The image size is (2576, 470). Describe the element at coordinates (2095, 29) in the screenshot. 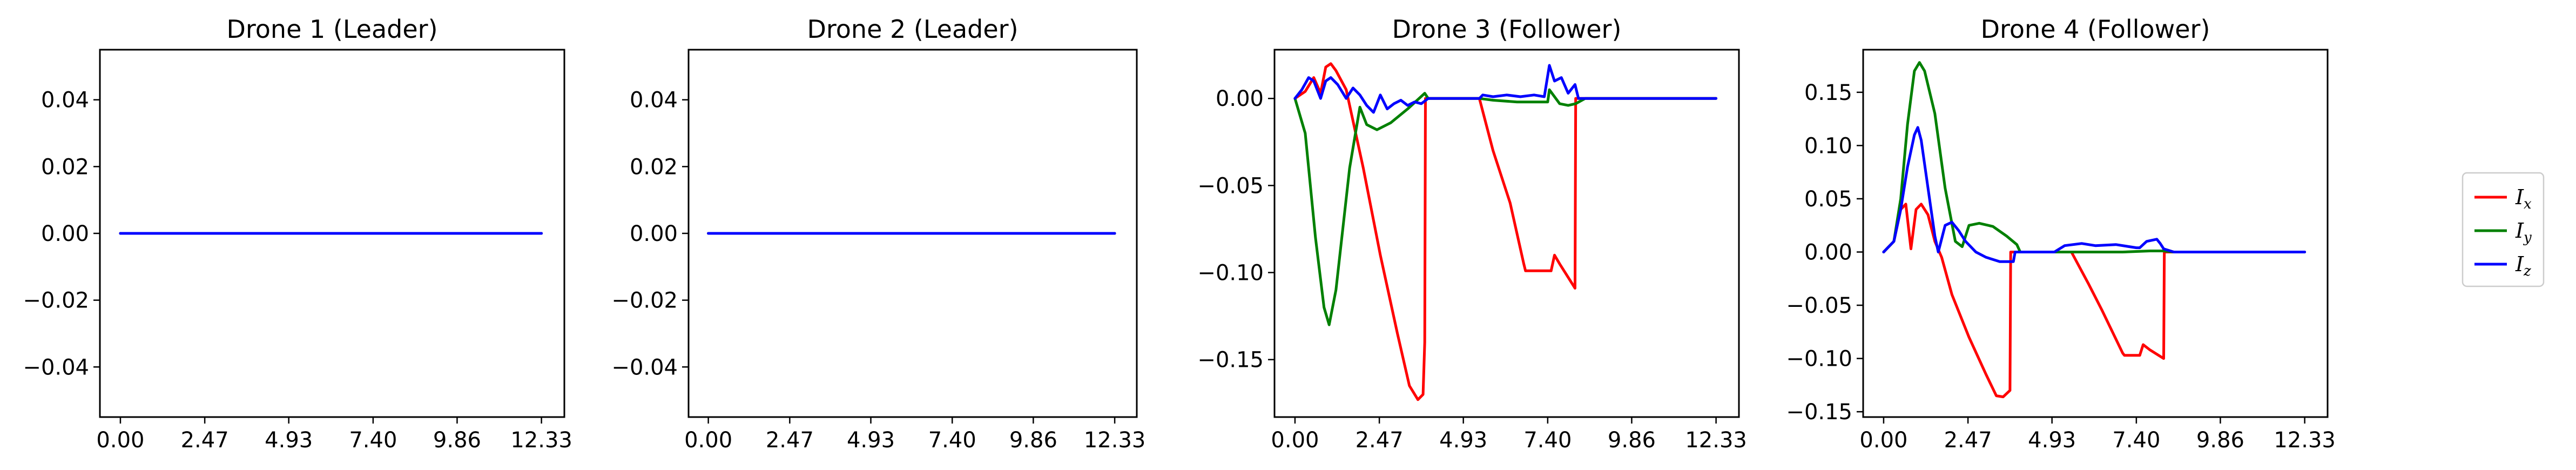

I see `chart-title: Drone 4 (Follower)` at that location.